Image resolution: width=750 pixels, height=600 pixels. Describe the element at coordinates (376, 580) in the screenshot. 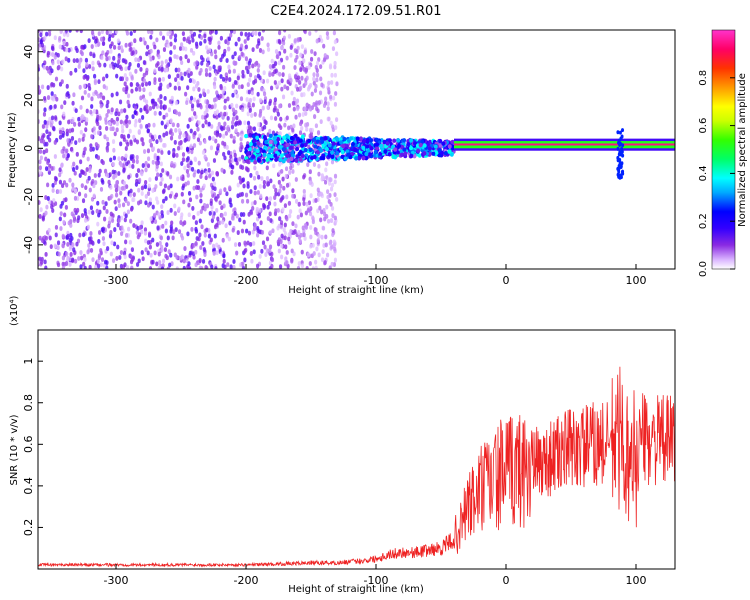

I see `x-tick-label: -100` at that location.